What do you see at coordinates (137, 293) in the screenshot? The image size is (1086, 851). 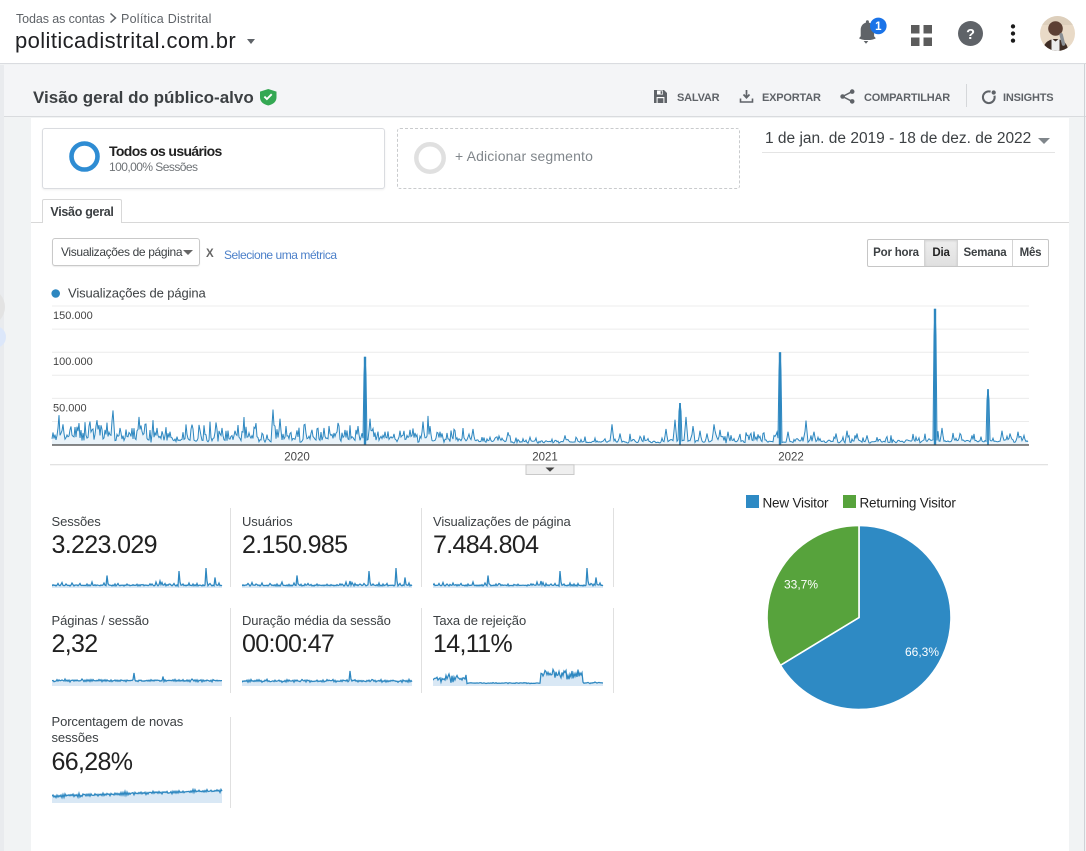 I see `svg-text: Visualizações de página` at bounding box center [137, 293].